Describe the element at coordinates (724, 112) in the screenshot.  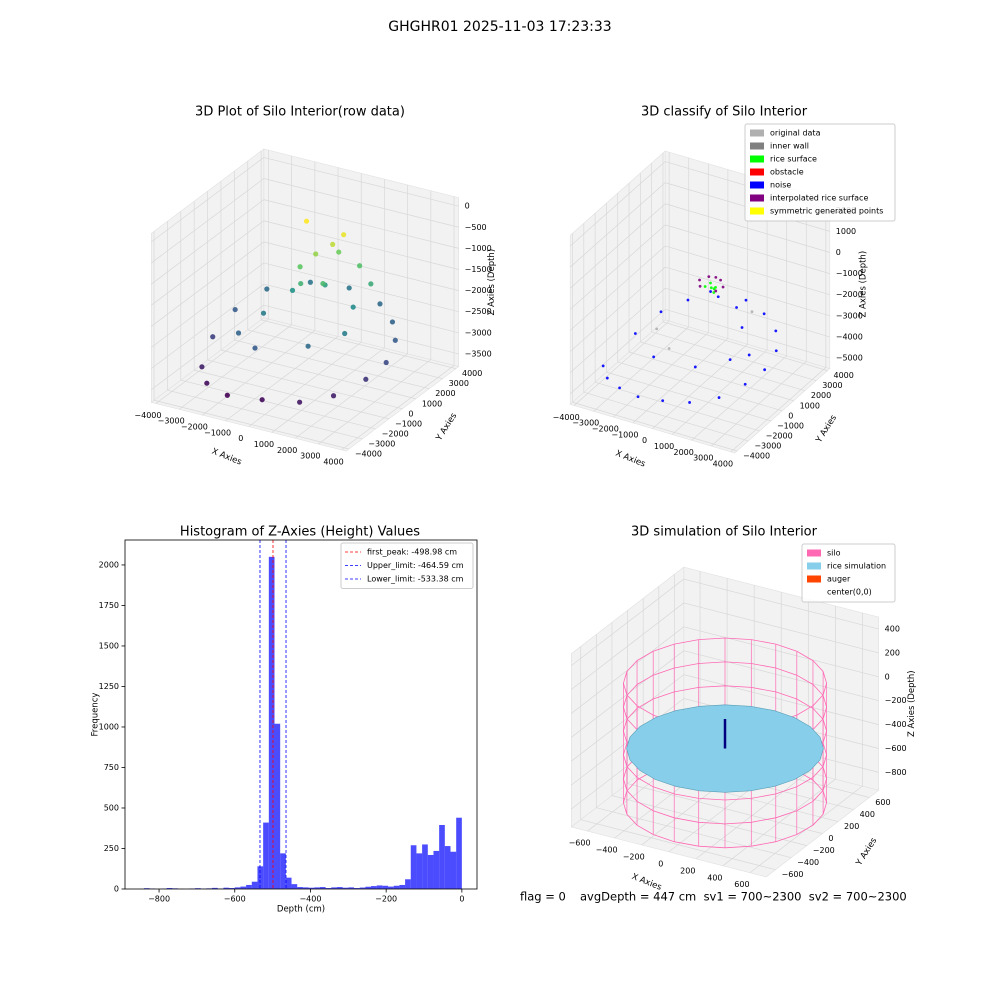
I see `subplot-title: 3D classify of Silo Interior` at that location.